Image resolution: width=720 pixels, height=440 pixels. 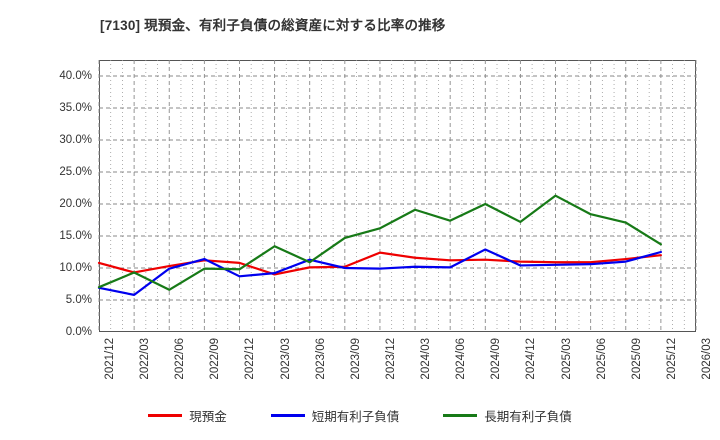 What do you see at coordinates (75, 204) in the screenshot?
I see `y-tick-label: 20.0%` at bounding box center [75, 204].